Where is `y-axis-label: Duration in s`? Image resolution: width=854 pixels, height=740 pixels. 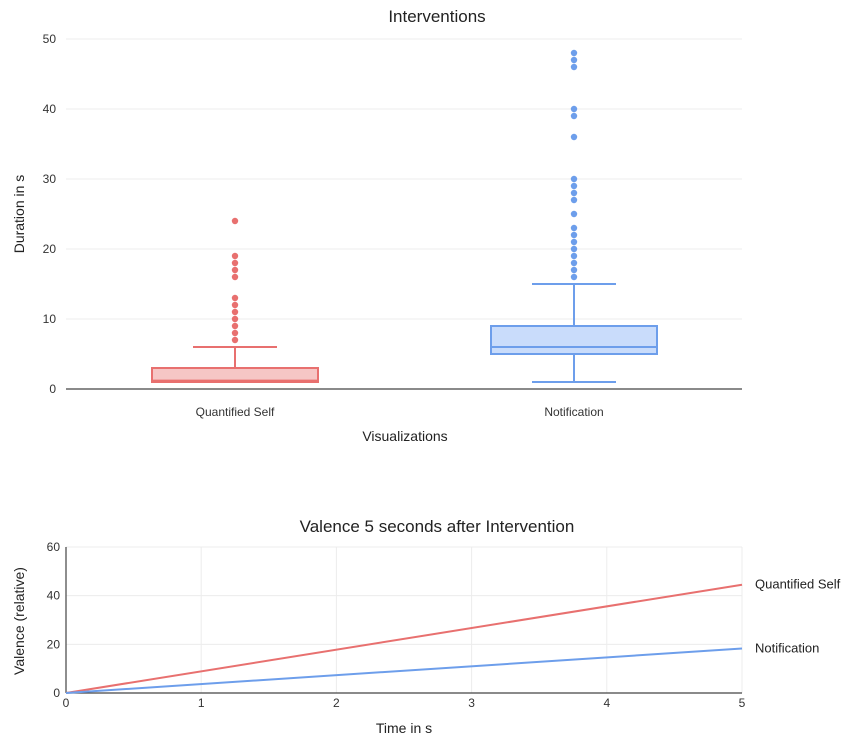
y-axis-label: Duration in s is located at coordinates (19, 214).